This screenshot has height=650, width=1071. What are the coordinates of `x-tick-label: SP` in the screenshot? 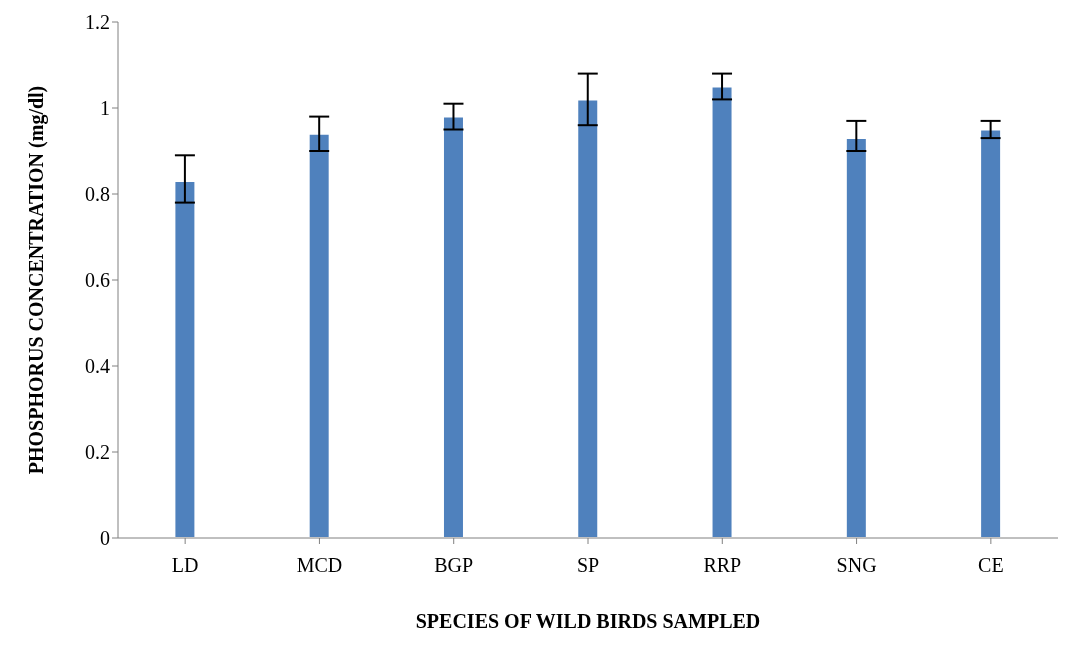 It's located at (588, 565).